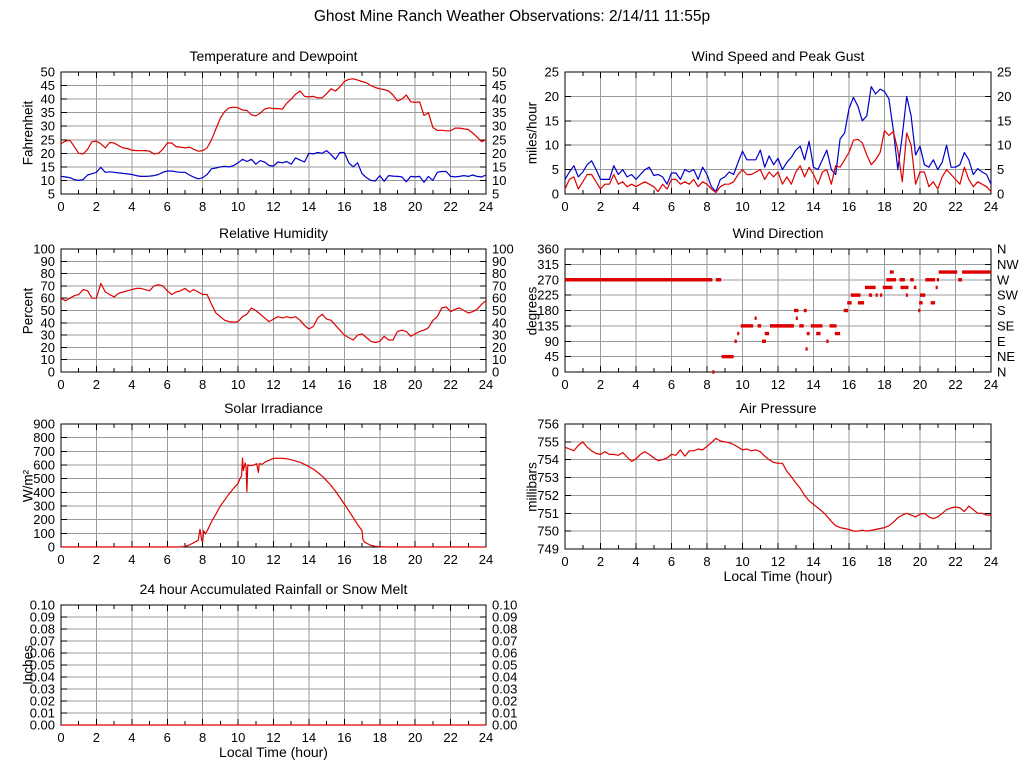 The width and height of the screenshot is (1024, 768). What do you see at coordinates (499, 273) in the screenshot?
I see `svg-text: 80` at bounding box center [499, 273].